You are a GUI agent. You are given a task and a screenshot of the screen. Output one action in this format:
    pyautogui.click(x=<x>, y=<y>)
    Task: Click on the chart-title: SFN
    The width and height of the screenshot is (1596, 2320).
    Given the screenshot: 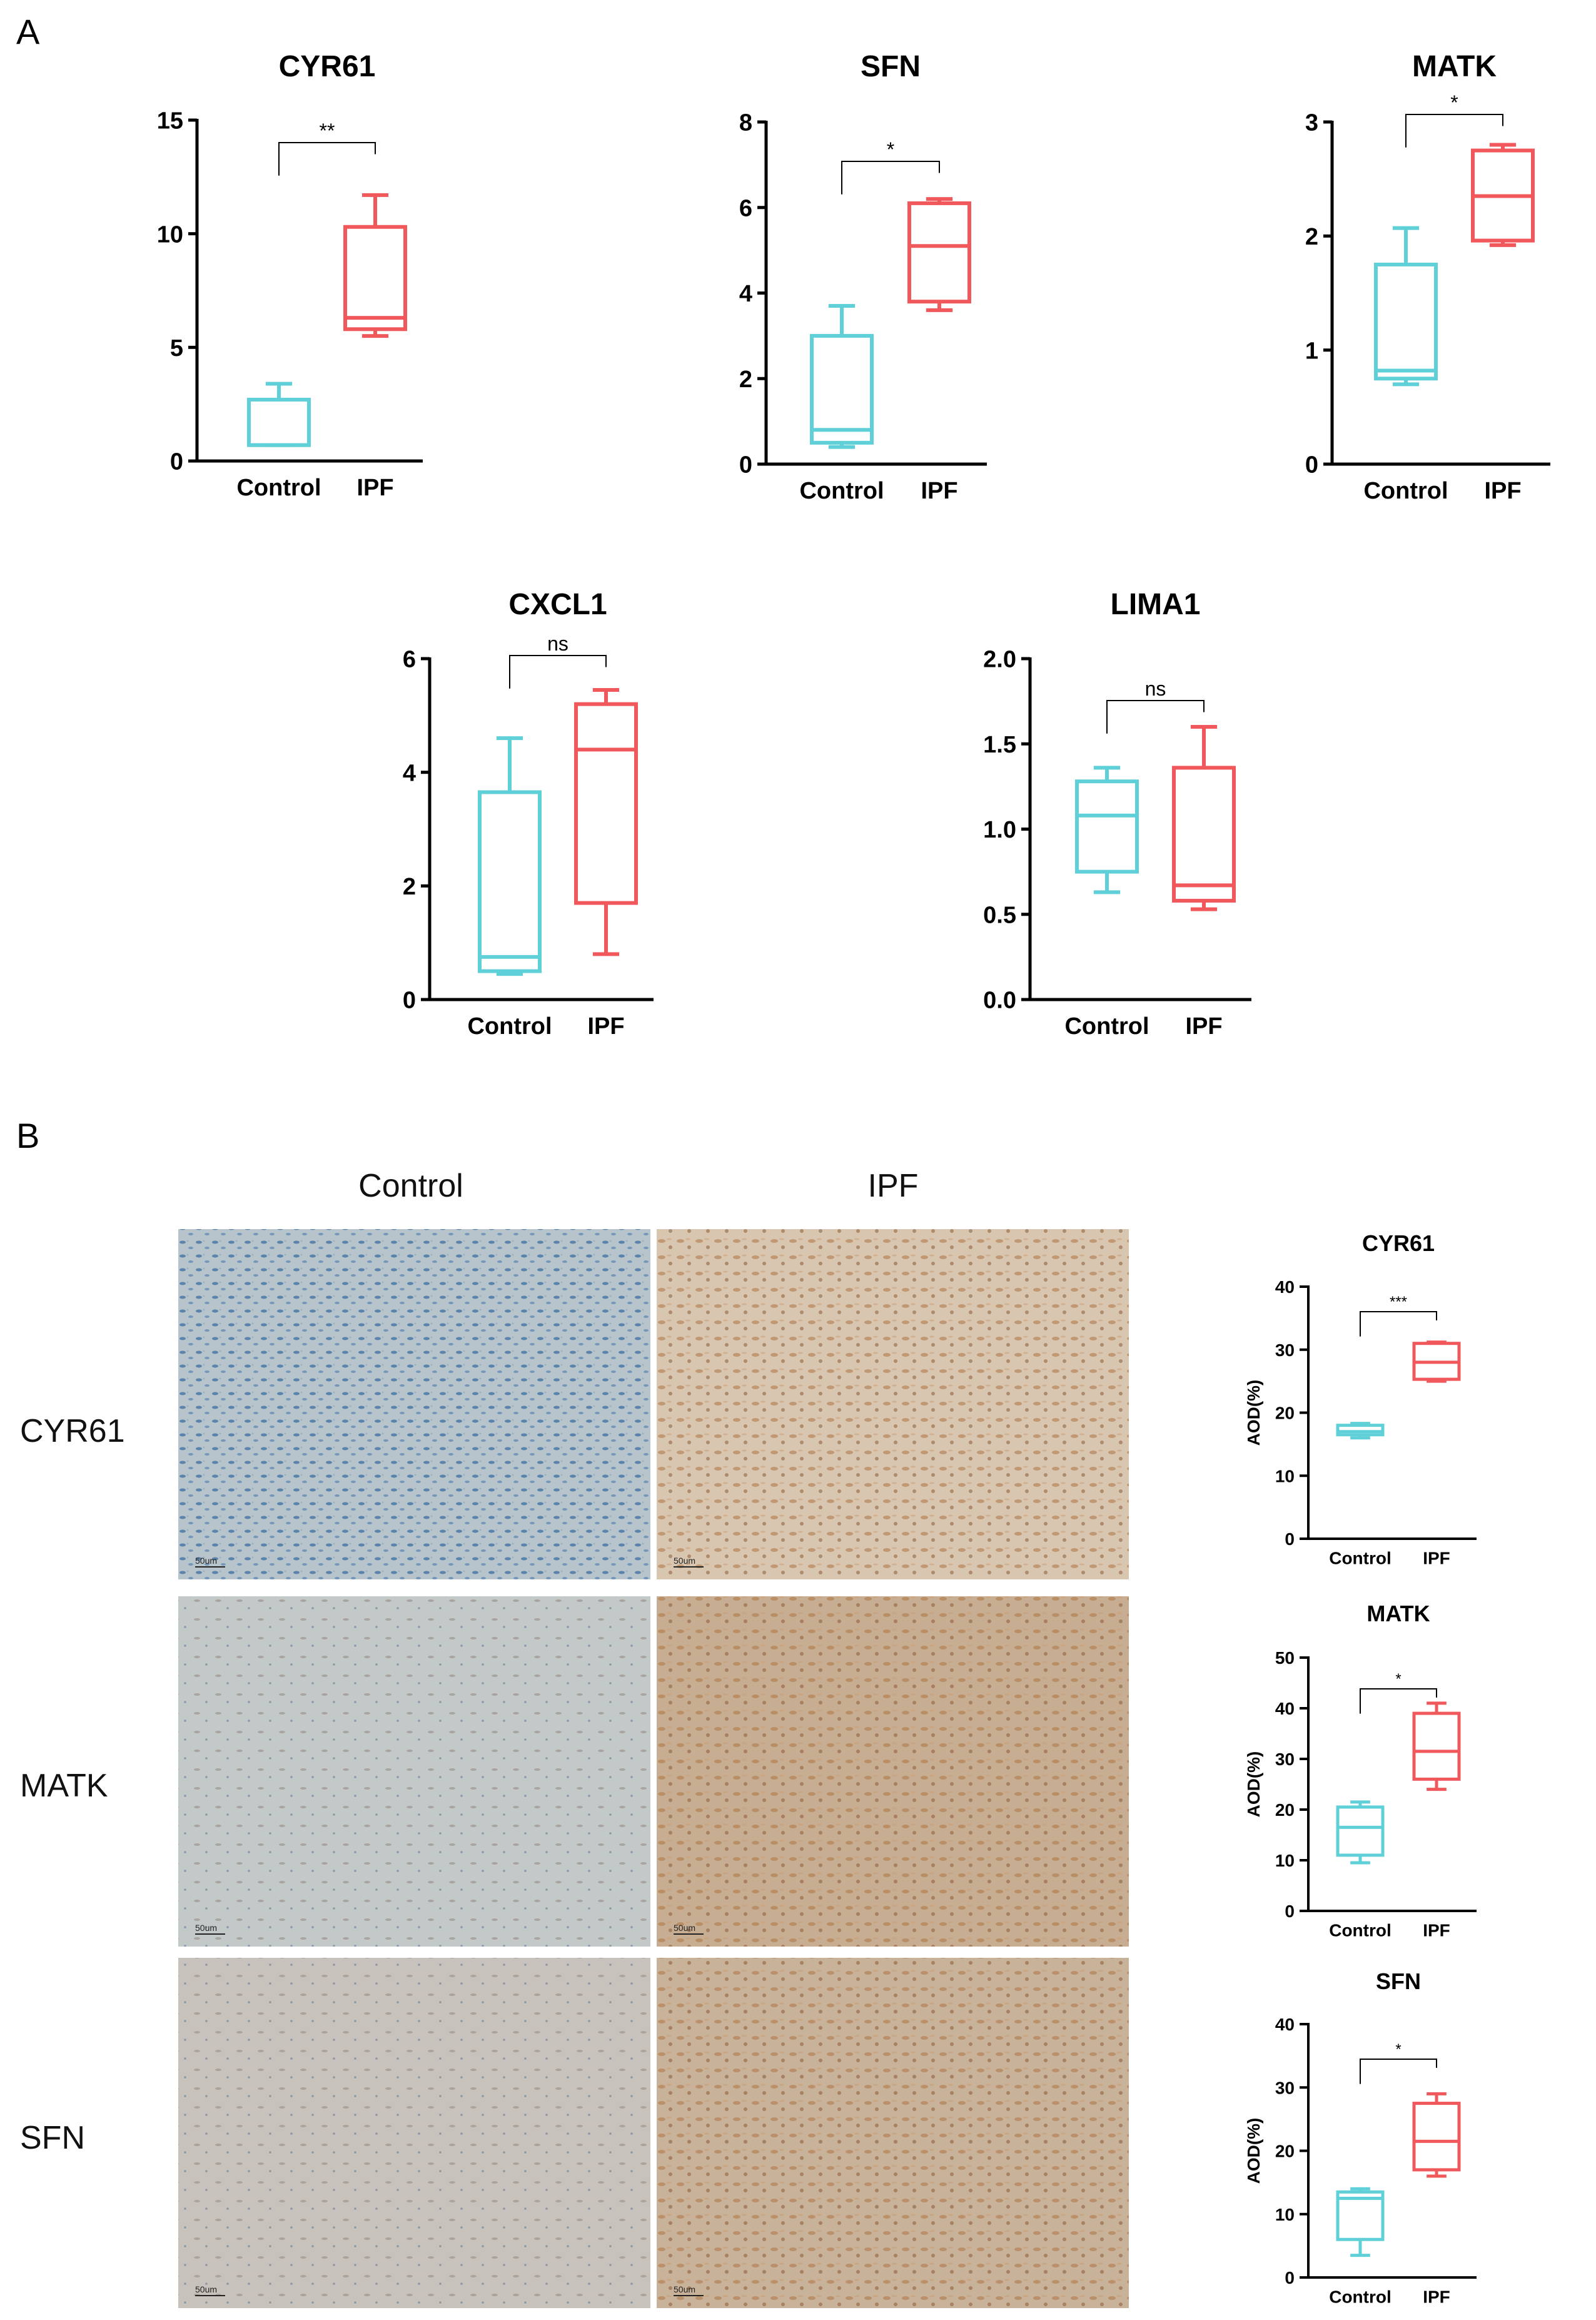 What is the action you would take?
    pyautogui.click(x=891, y=67)
    